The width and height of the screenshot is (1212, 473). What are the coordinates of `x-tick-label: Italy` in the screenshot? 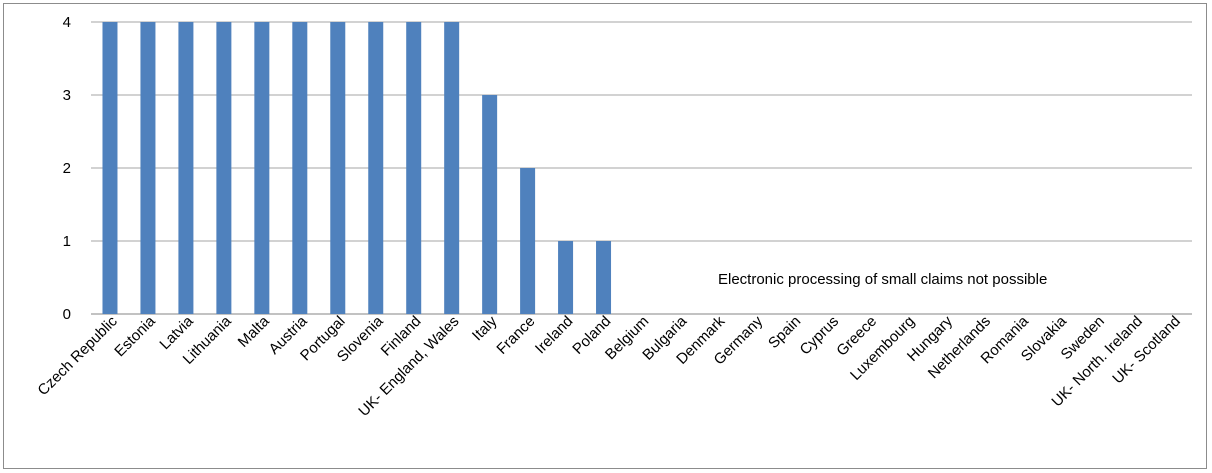 It's located at (485, 328).